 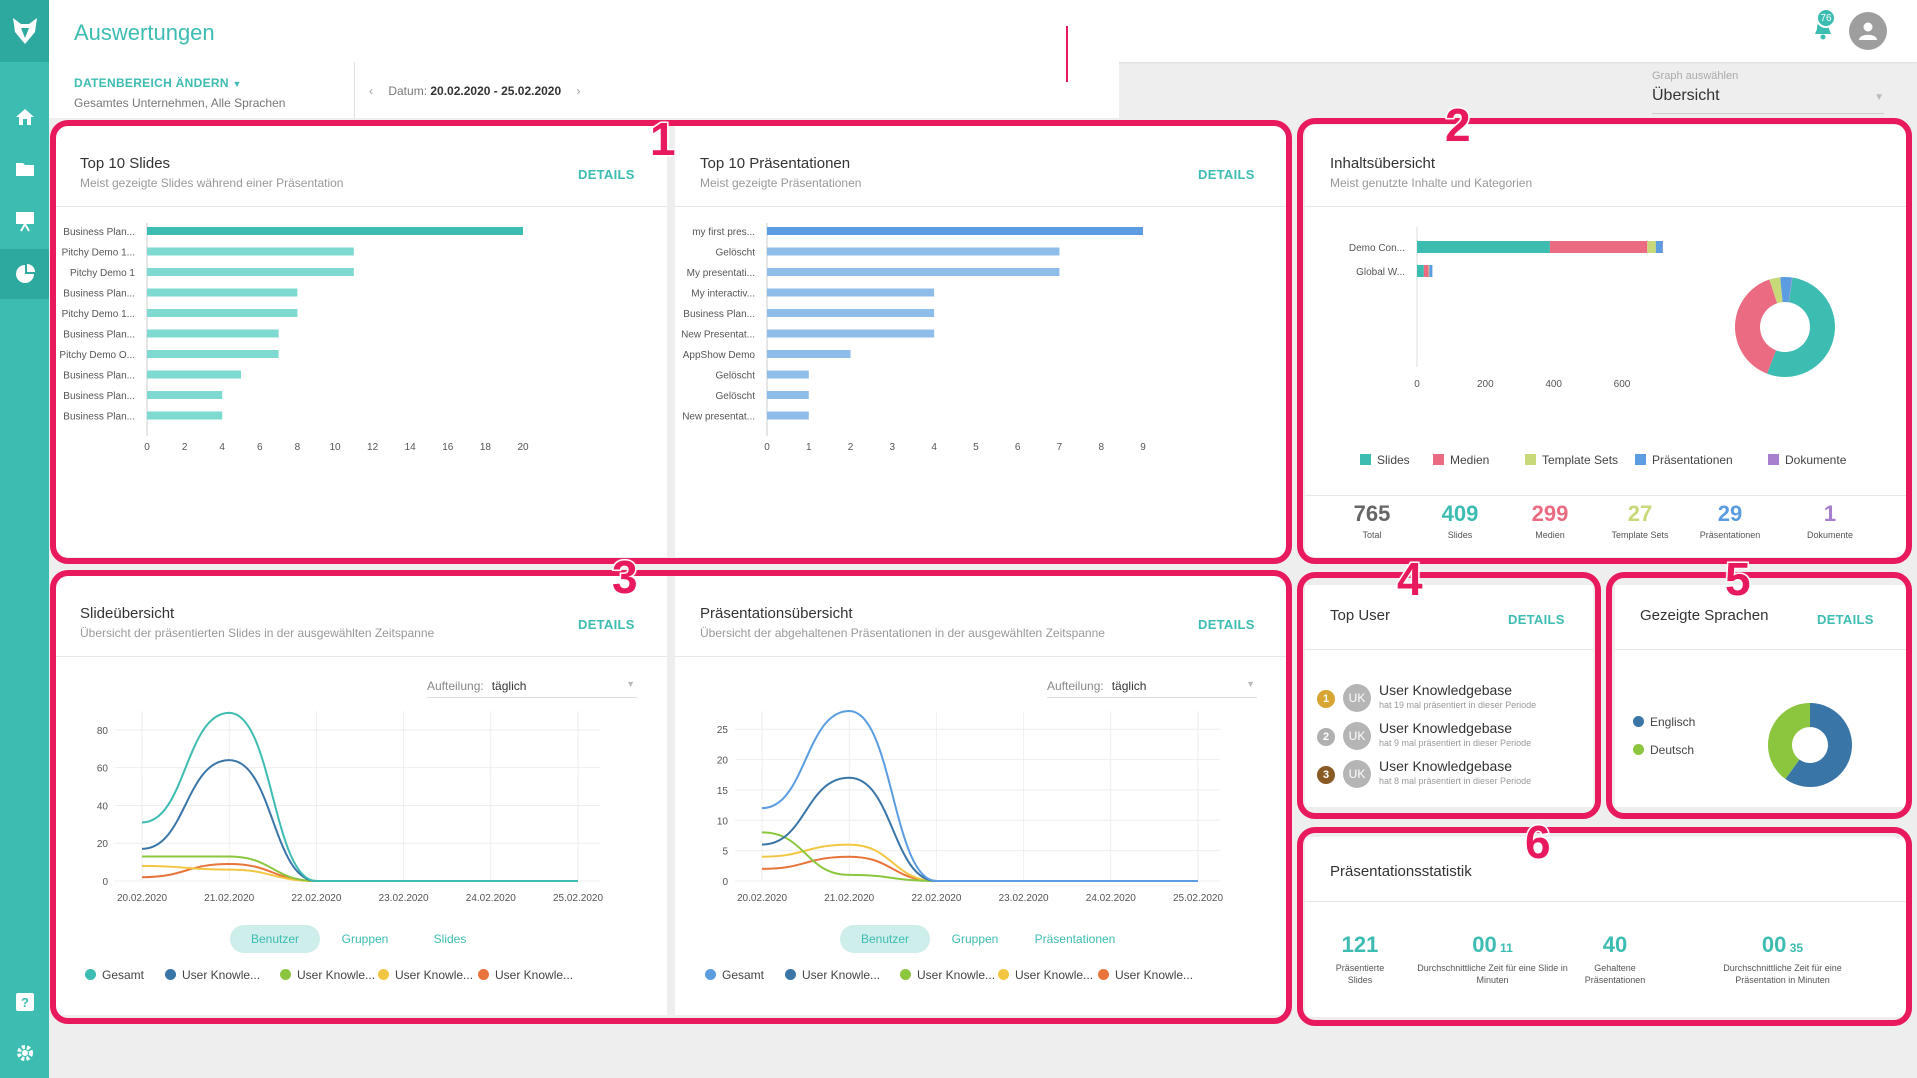 I want to click on stat-unit: 35, so click(x=1795, y=948).